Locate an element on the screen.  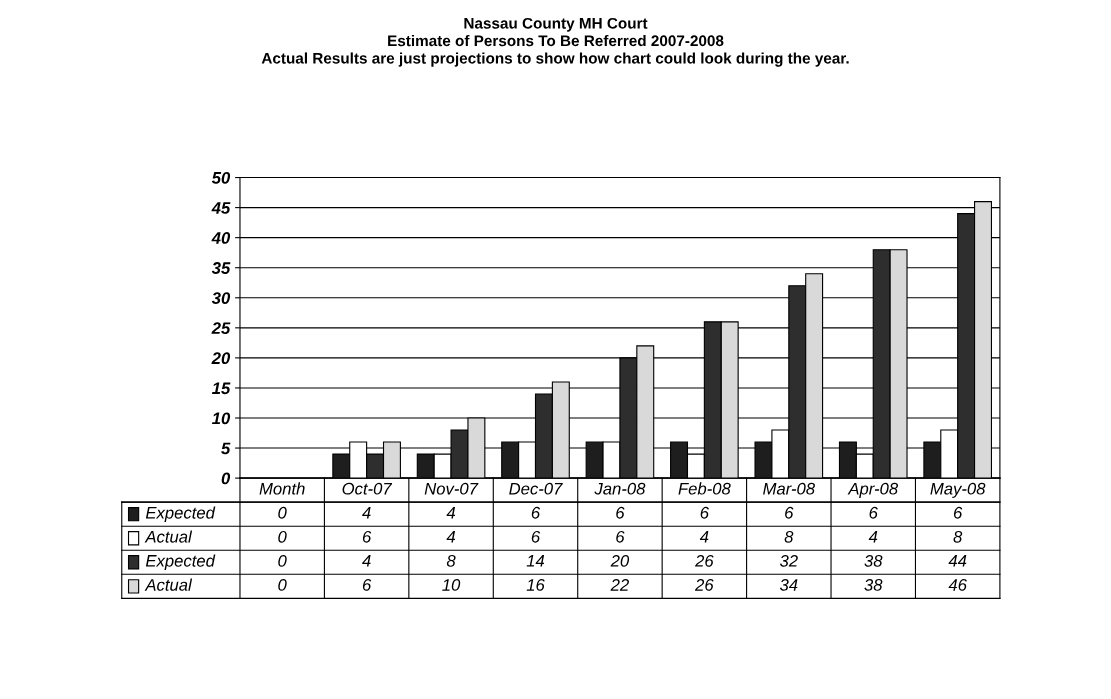
y-tick-label: 20 is located at coordinates (221, 358).